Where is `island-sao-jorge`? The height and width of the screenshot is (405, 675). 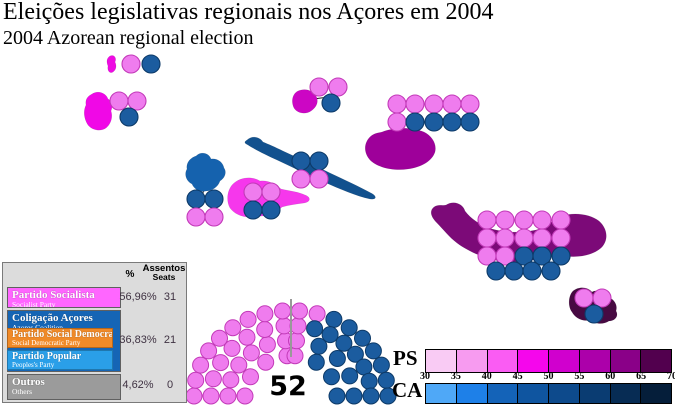 island-sao-jorge is located at coordinates (310, 168).